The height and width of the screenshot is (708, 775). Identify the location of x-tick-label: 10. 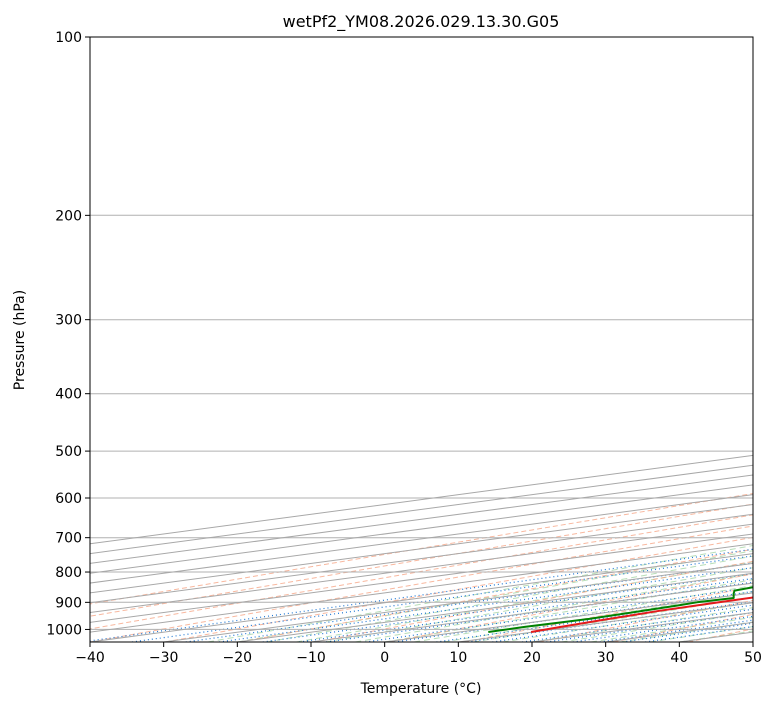
(458, 658).